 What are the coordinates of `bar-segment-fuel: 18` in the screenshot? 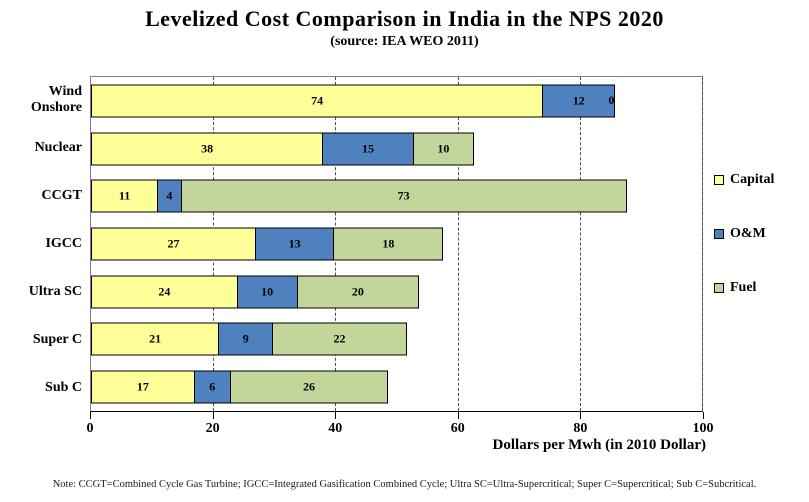 It's located at (388, 244).